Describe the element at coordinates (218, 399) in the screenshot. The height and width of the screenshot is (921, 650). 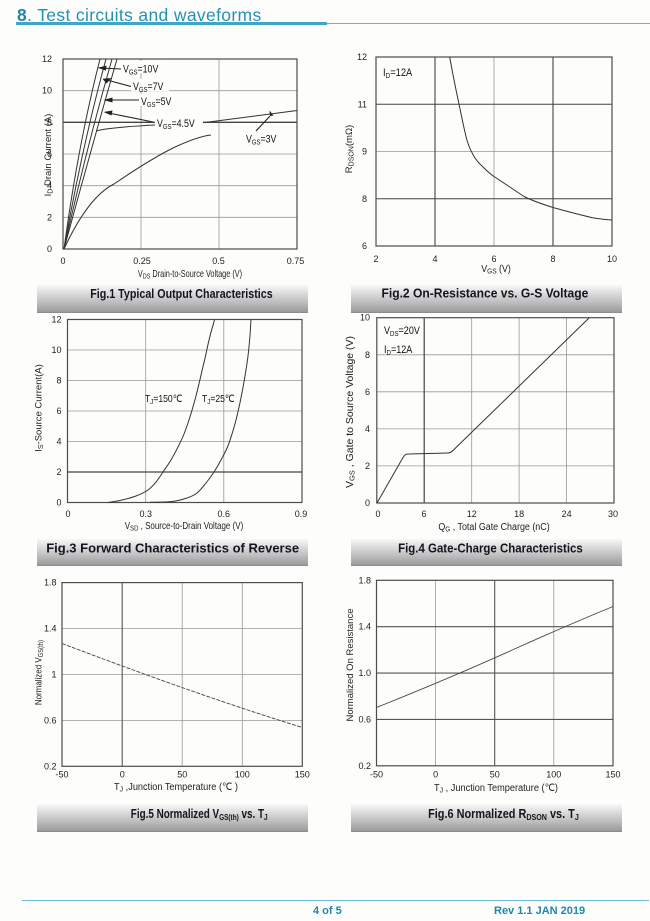
I see `svg-text: TJ=25℃` at that location.